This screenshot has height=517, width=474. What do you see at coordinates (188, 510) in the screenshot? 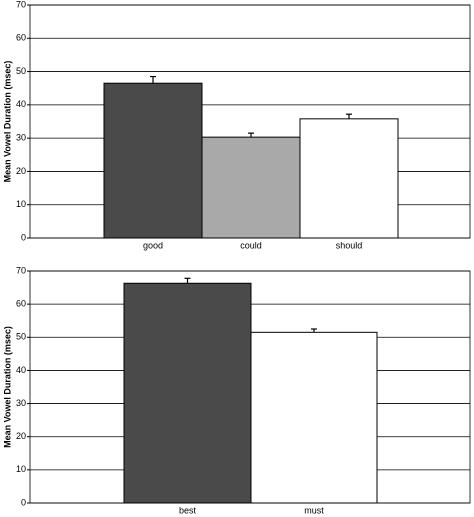
I see `x-tick-label: best` at bounding box center [188, 510].